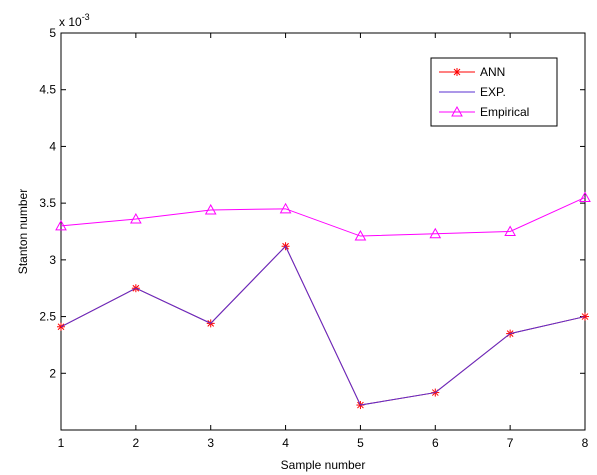  What do you see at coordinates (52, 373) in the screenshot?
I see `y-tick-label: 2` at bounding box center [52, 373].